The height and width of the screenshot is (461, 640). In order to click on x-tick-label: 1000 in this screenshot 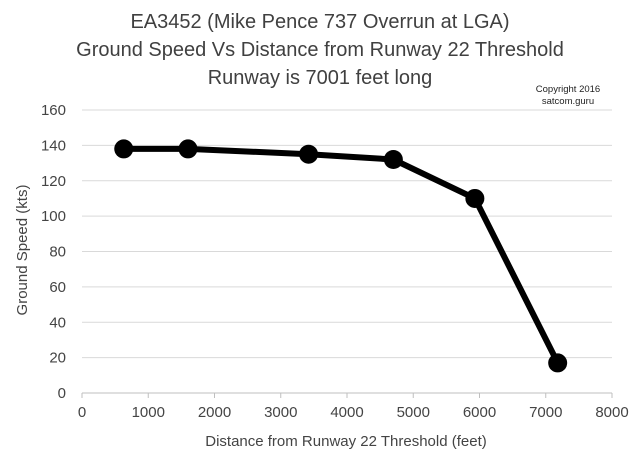, I will do `click(148, 412)`.